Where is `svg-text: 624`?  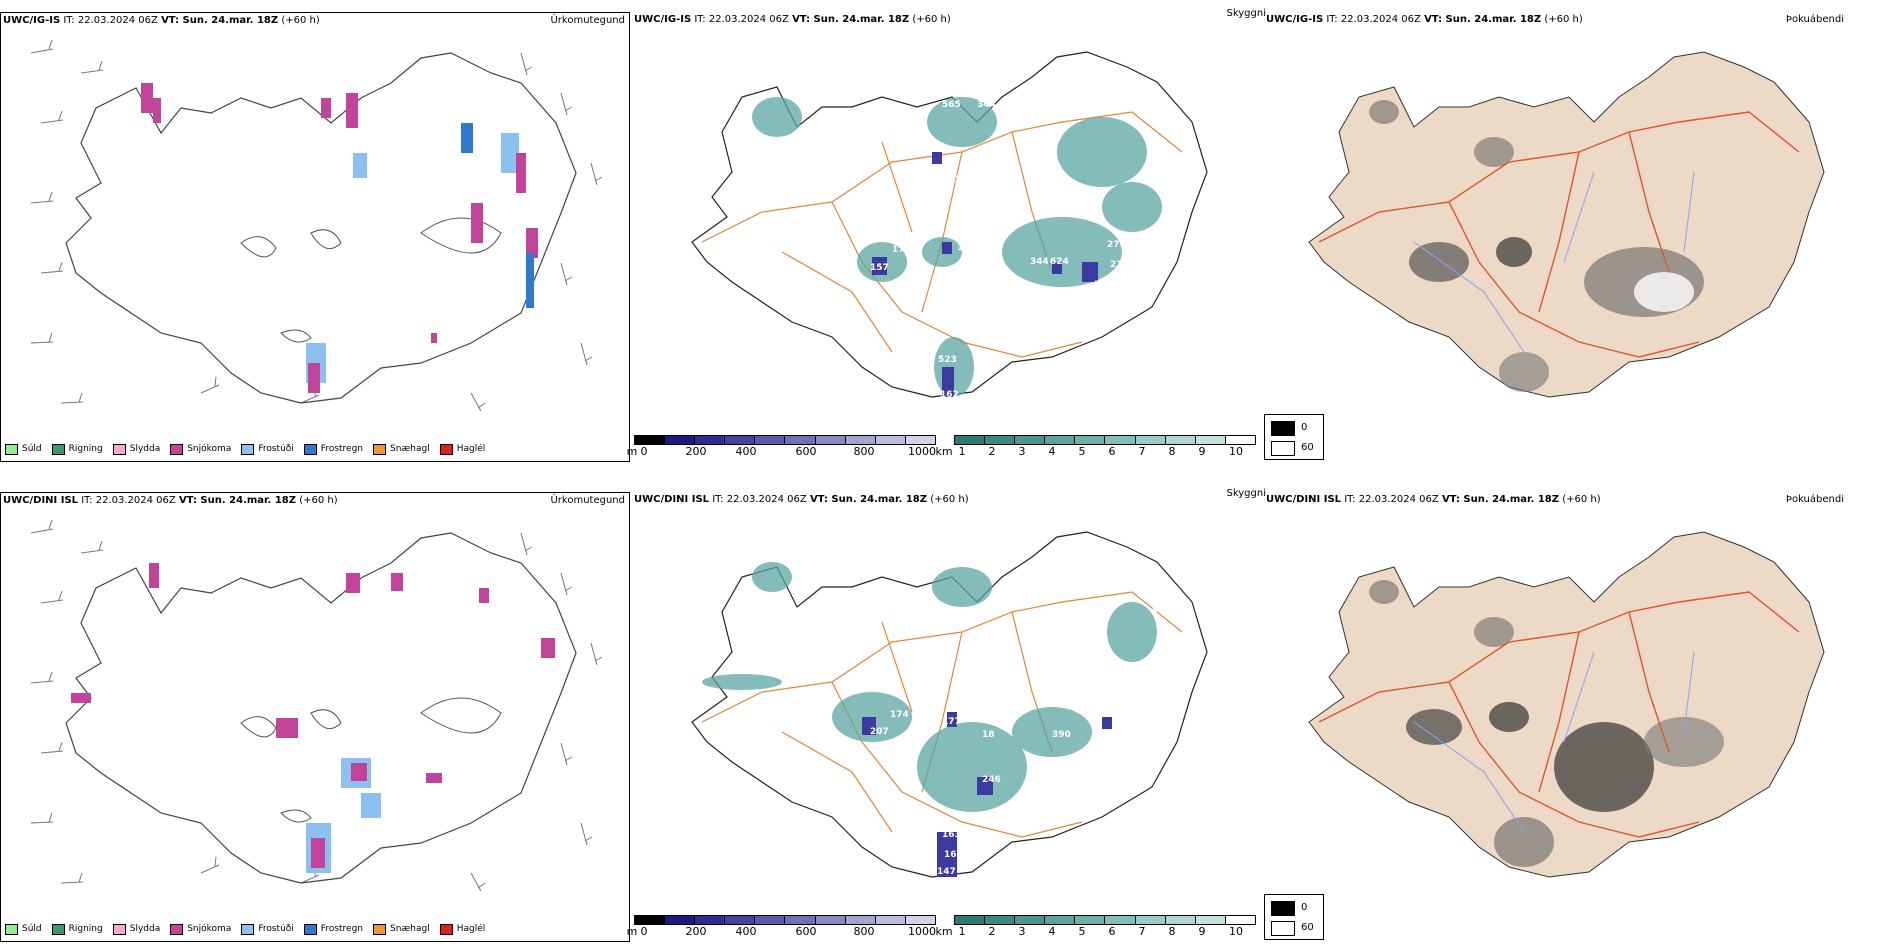
svg-text: 624 is located at coordinates (1059, 262).